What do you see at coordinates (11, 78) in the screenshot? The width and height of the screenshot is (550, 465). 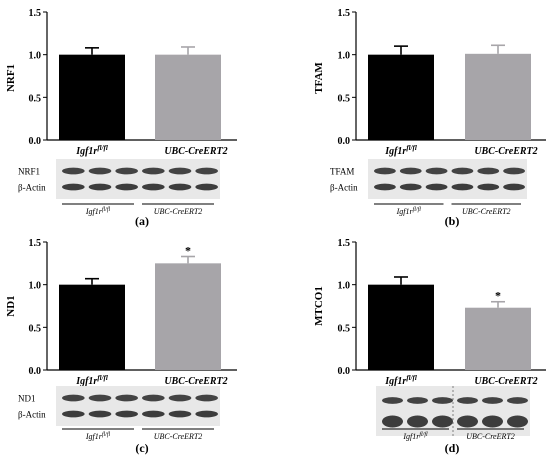 I see `y-axis-label: NRF1` at bounding box center [11, 78].